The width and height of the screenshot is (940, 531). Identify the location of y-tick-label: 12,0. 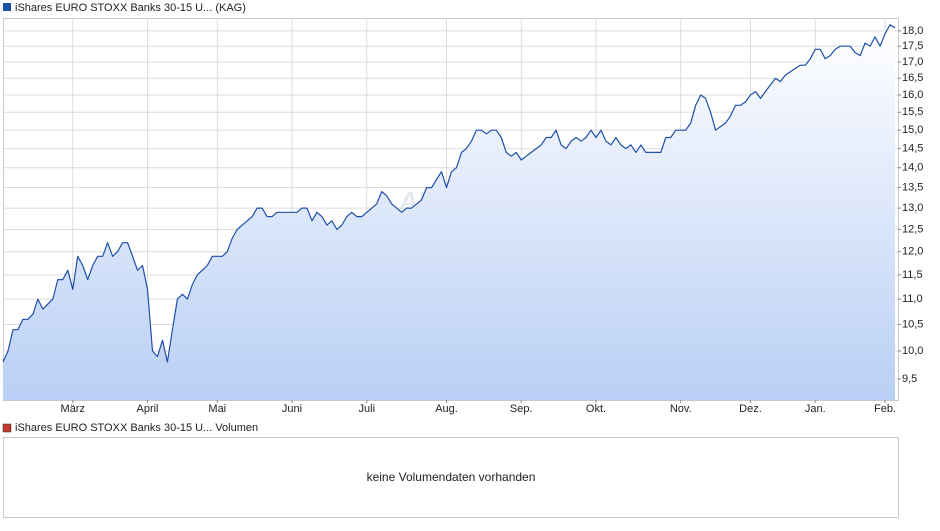
(912, 252).